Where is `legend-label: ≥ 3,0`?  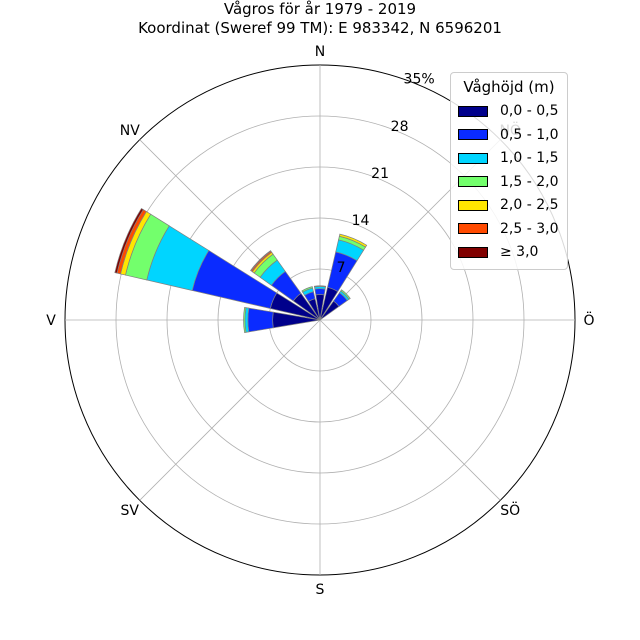
legend-label: ≥ 3,0 is located at coordinates (519, 252).